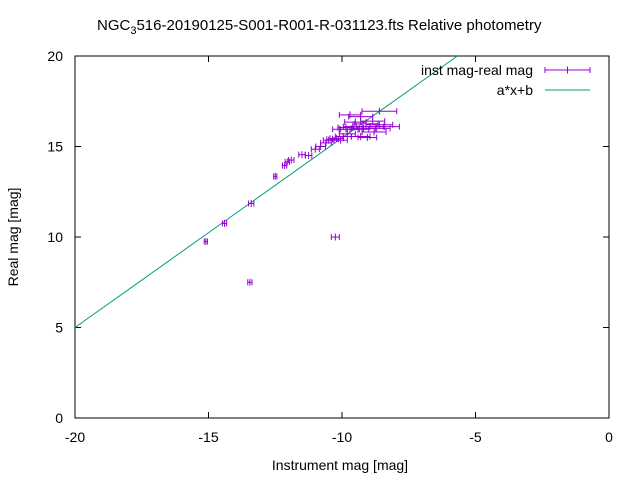 This screenshot has width=640, height=480. What do you see at coordinates (609, 437) in the screenshot?
I see `x-tick-label: 0` at bounding box center [609, 437].